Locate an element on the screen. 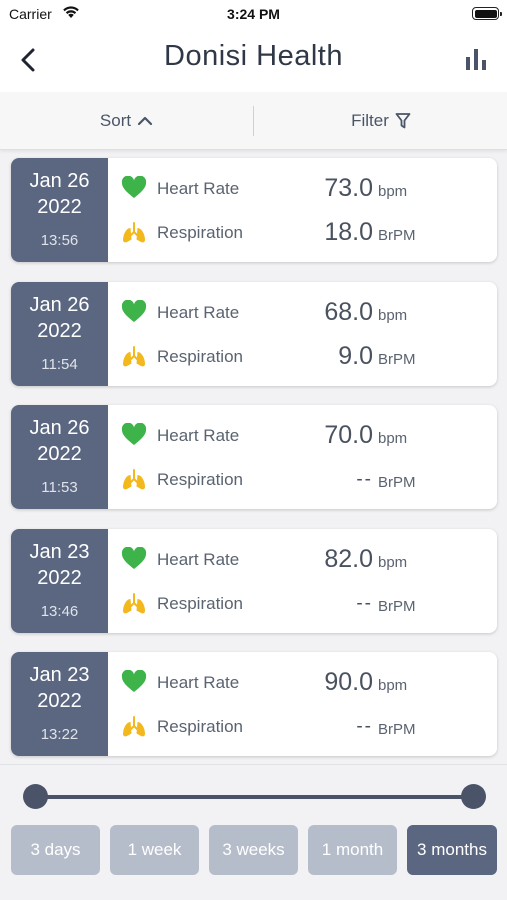  range-slider-track is located at coordinates (254, 797).